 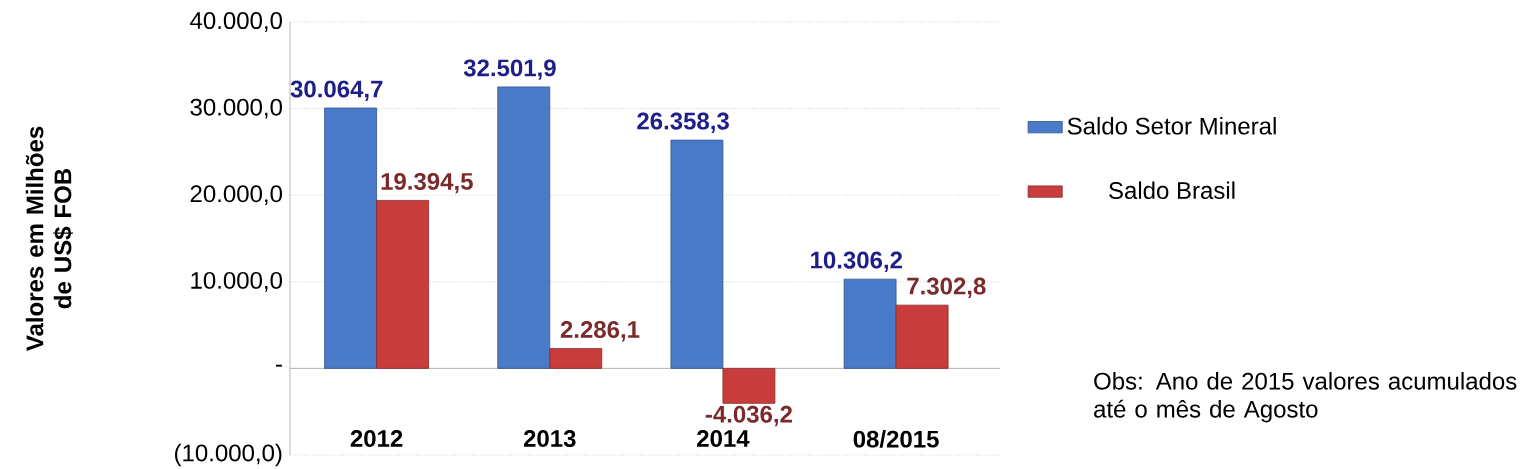 I want to click on data-label: 10.306,2, so click(x=857, y=262).